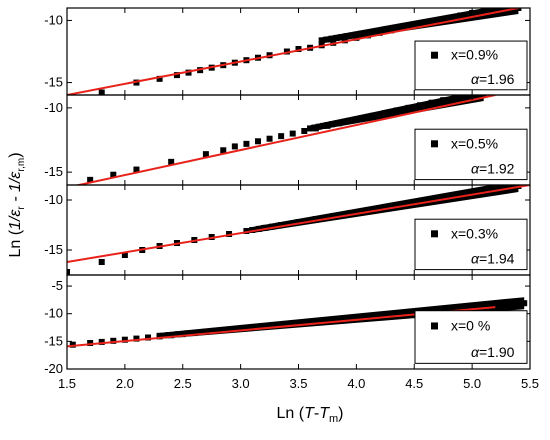 This screenshot has height=440, width=550. Describe the element at coordinates (53, 107) in the screenshot. I see `y-tick-label: -10` at that location.